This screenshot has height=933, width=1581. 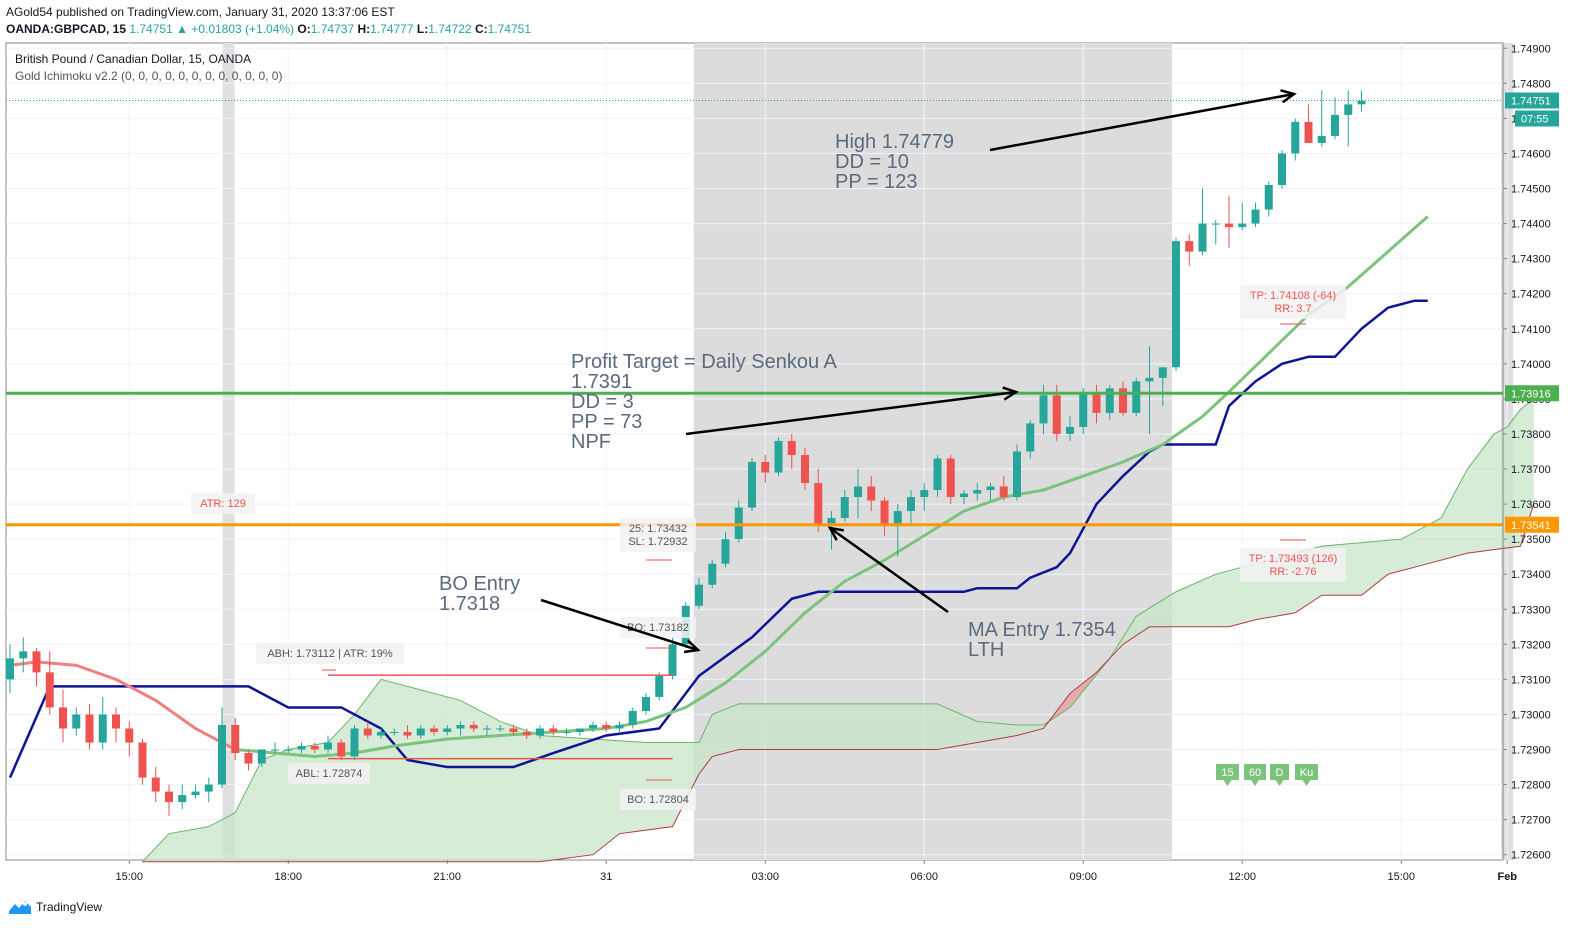 I want to click on price-tick-label: 1.73500, so click(x=1531, y=540).